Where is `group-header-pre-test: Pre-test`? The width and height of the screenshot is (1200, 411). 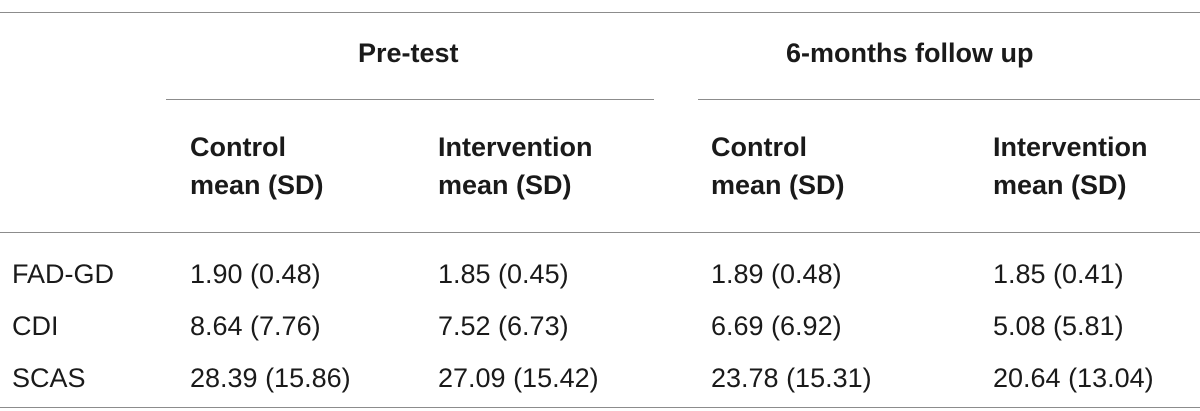 group-header-pre-test: Pre-test is located at coordinates (408, 53).